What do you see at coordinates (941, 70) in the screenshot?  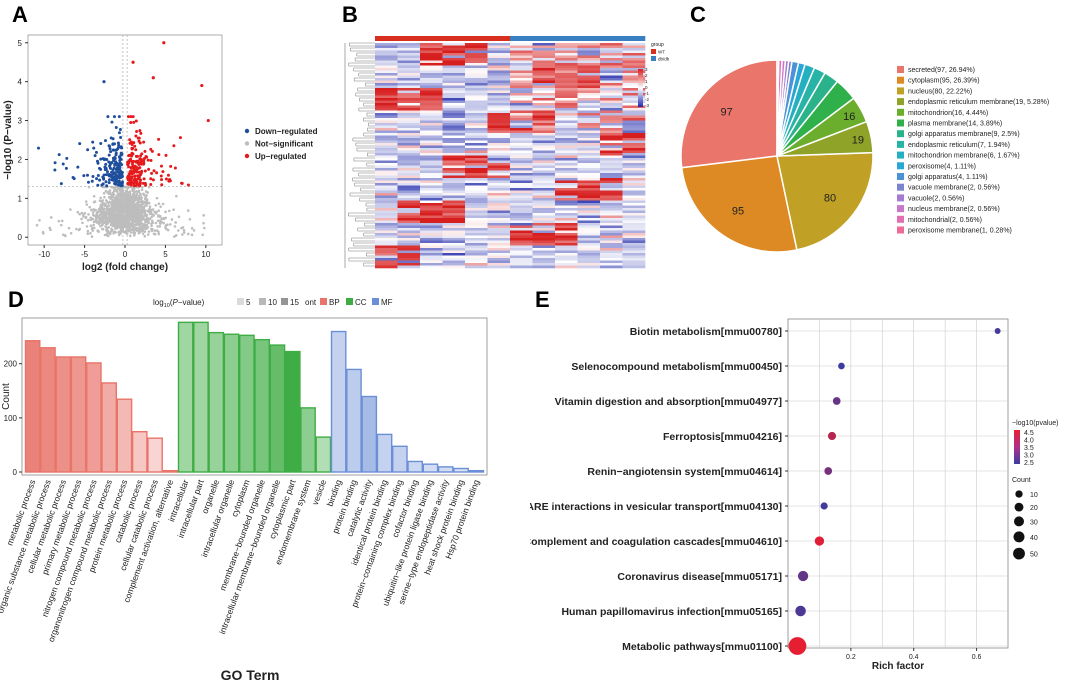 I see `legend-label: secreted(97, 26.94%)` at bounding box center [941, 70].